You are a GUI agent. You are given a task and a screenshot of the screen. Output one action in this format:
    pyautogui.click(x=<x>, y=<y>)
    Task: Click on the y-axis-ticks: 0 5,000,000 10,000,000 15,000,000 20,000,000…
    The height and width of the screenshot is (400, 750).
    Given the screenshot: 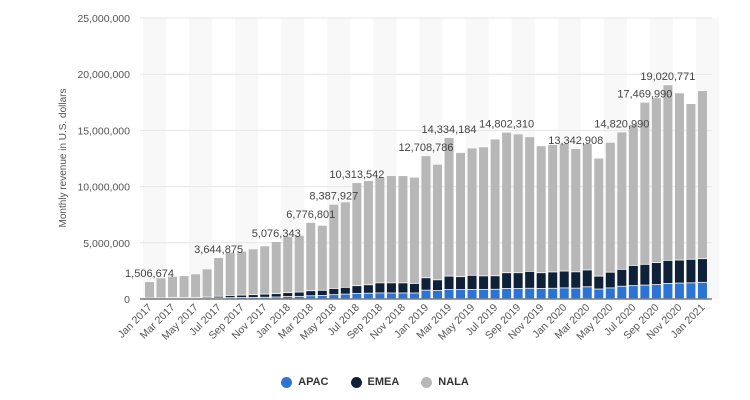 What is the action you would take?
    pyautogui.click(x=103, y=159)
    